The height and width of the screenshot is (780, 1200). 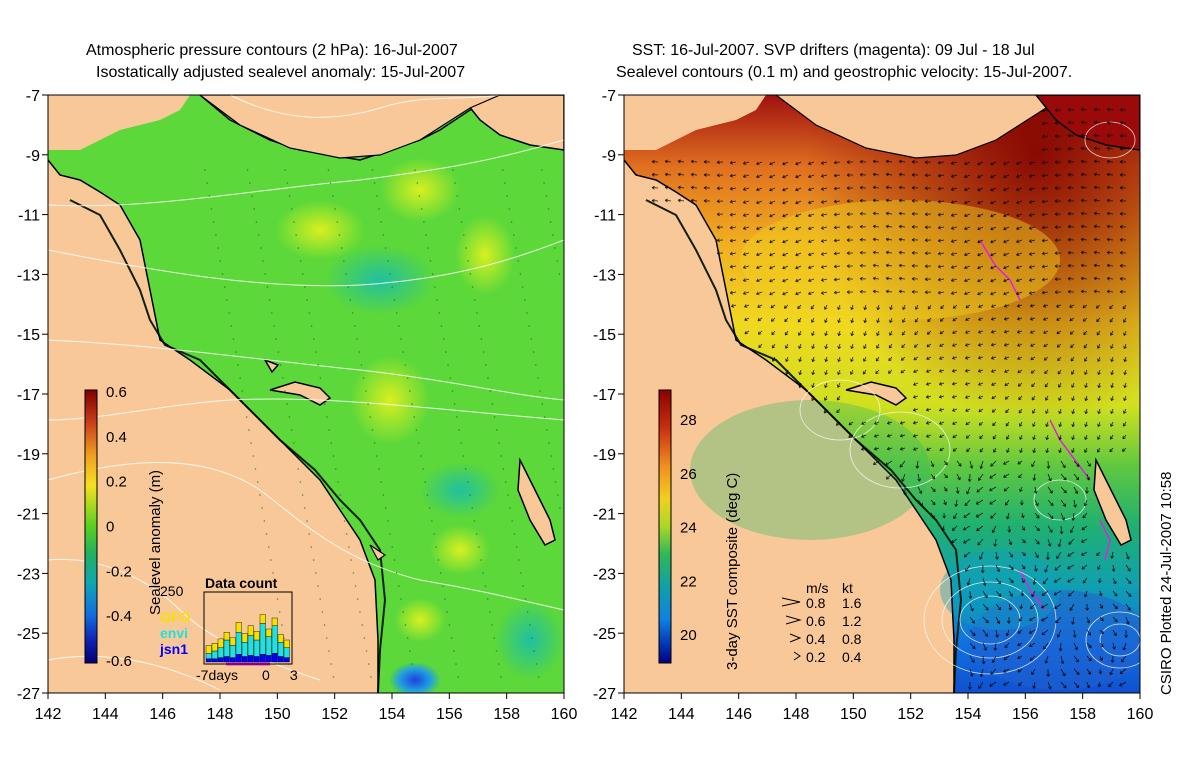 What do you see at coordinates (688, 528) in the screenshot?
I see `right-colorbar-tick: 24` at bounding box center [688, 528].